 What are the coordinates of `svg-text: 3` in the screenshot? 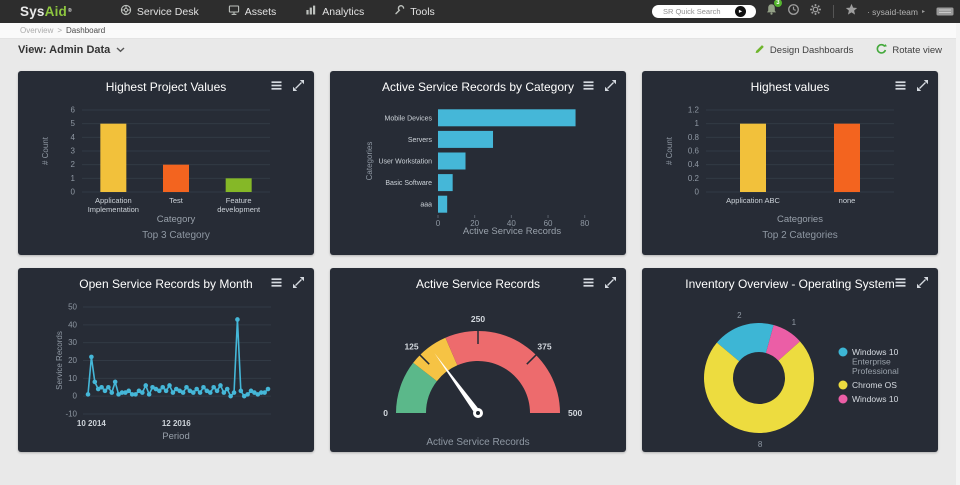 It's located at (73, 151).